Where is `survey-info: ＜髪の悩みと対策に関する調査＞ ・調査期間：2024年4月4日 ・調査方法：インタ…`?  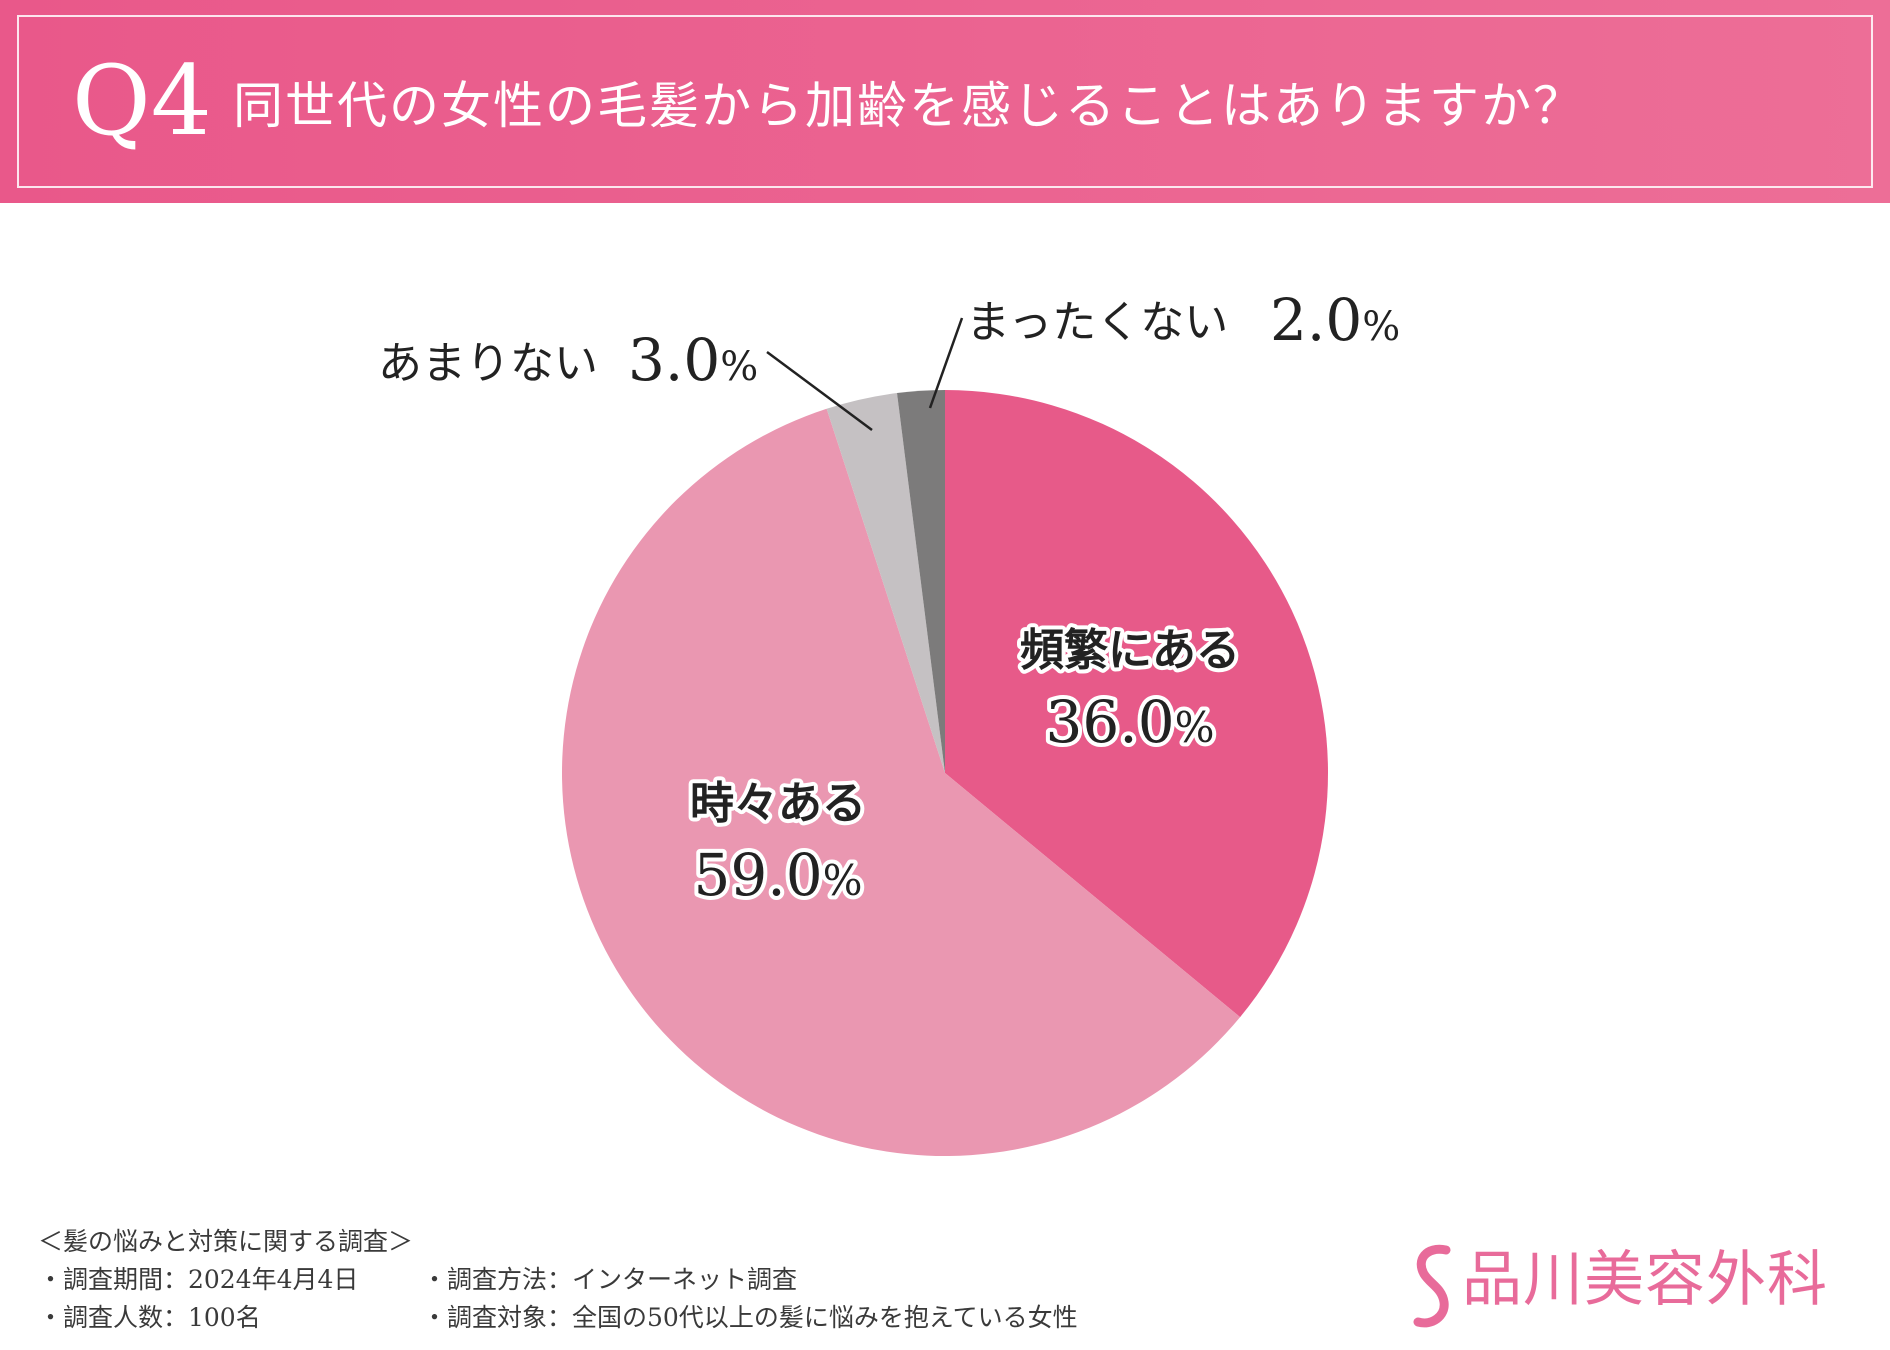
survey-info: ＜髪の悩みと対策に関する調査＞ ・調査期間：2024年4月4日 ・調査方法：インタ… is located at coordinates (638, 1280).